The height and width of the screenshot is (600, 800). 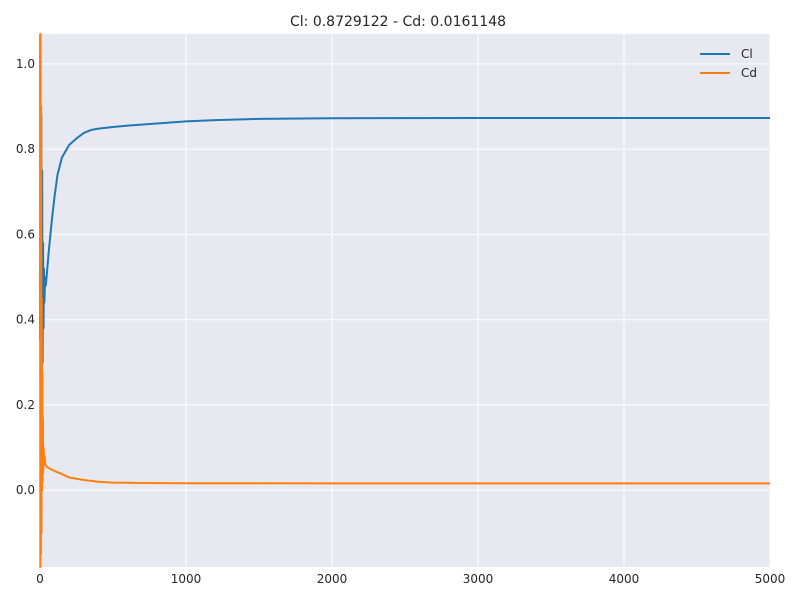 I want to click on y-axis-ticks: 0.0 0.2 0.4 0.6 0.8 1.0, so click(x=25, y=277).